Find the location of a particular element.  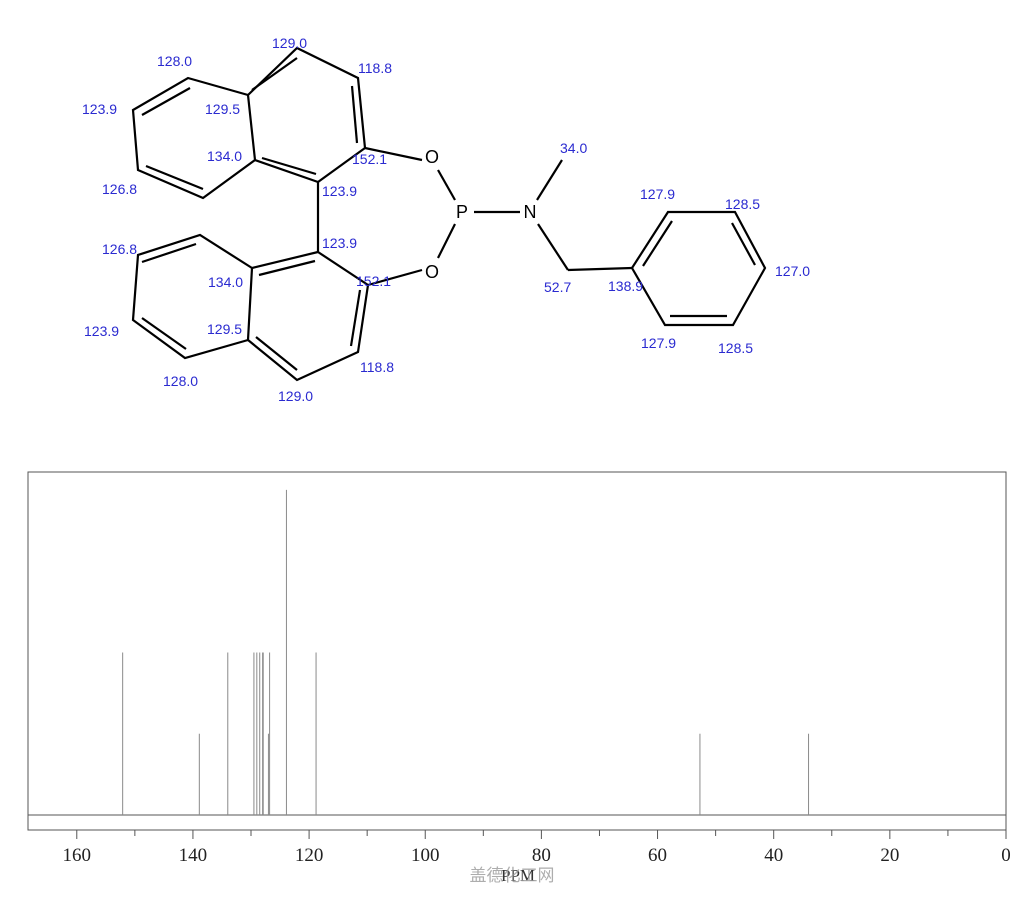

shift-label: 34.0 is located at coordinates (573, 148).